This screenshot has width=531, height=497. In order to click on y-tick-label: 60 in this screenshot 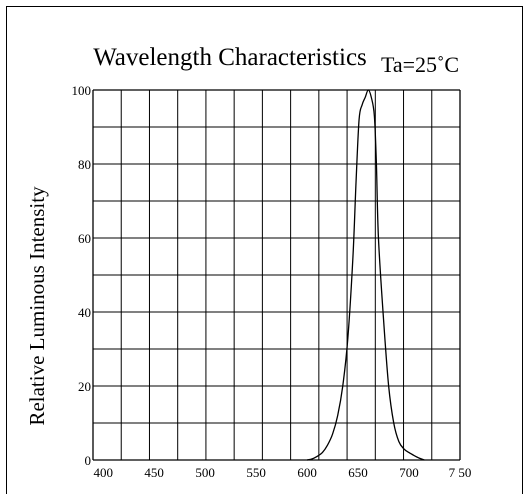, I will do `click(84, 238)`.